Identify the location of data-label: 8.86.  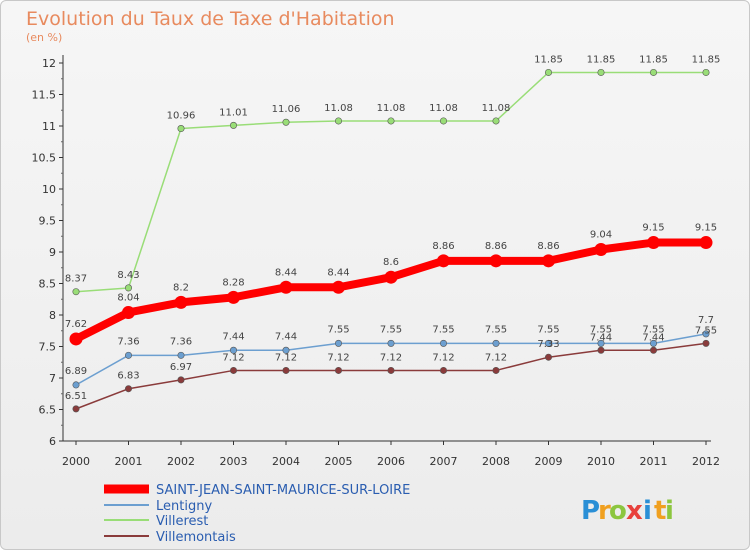
(496, 246).